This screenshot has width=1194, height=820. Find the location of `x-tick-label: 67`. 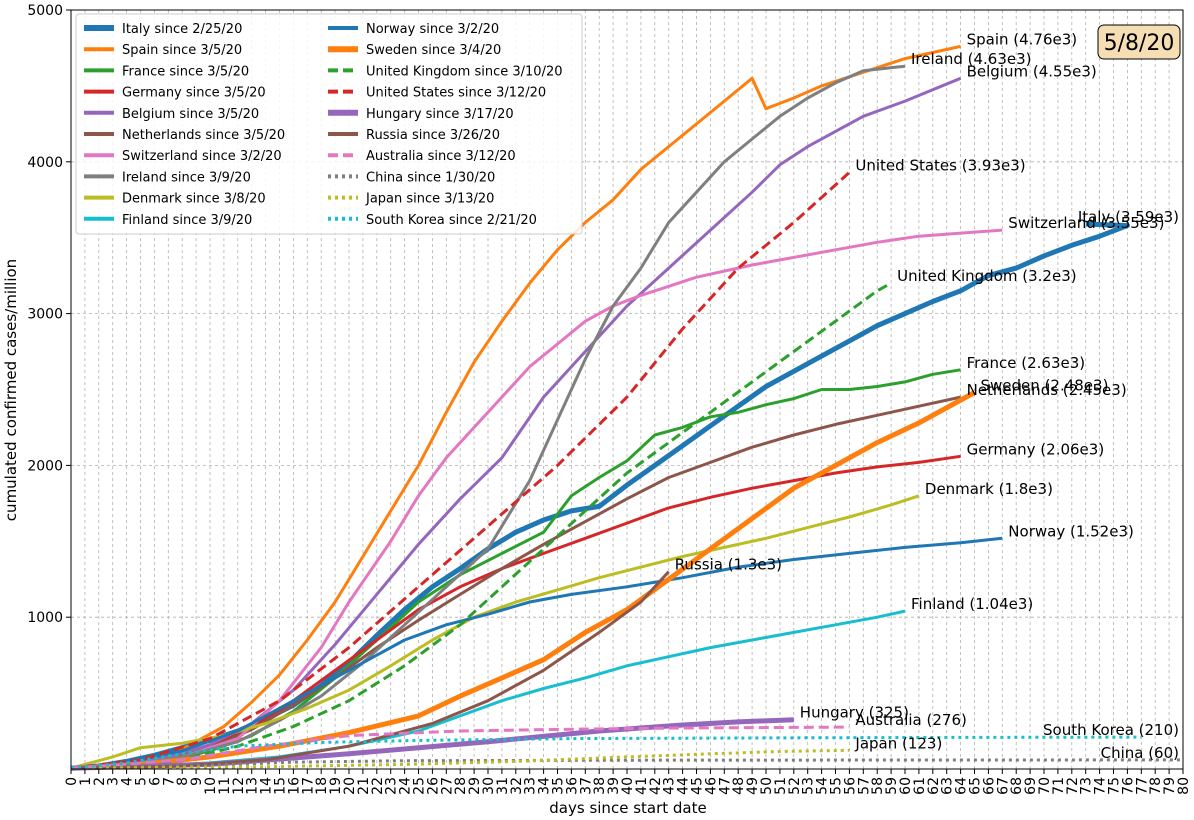

x-tick-label: 67 is located at coordinates (1003, 786).